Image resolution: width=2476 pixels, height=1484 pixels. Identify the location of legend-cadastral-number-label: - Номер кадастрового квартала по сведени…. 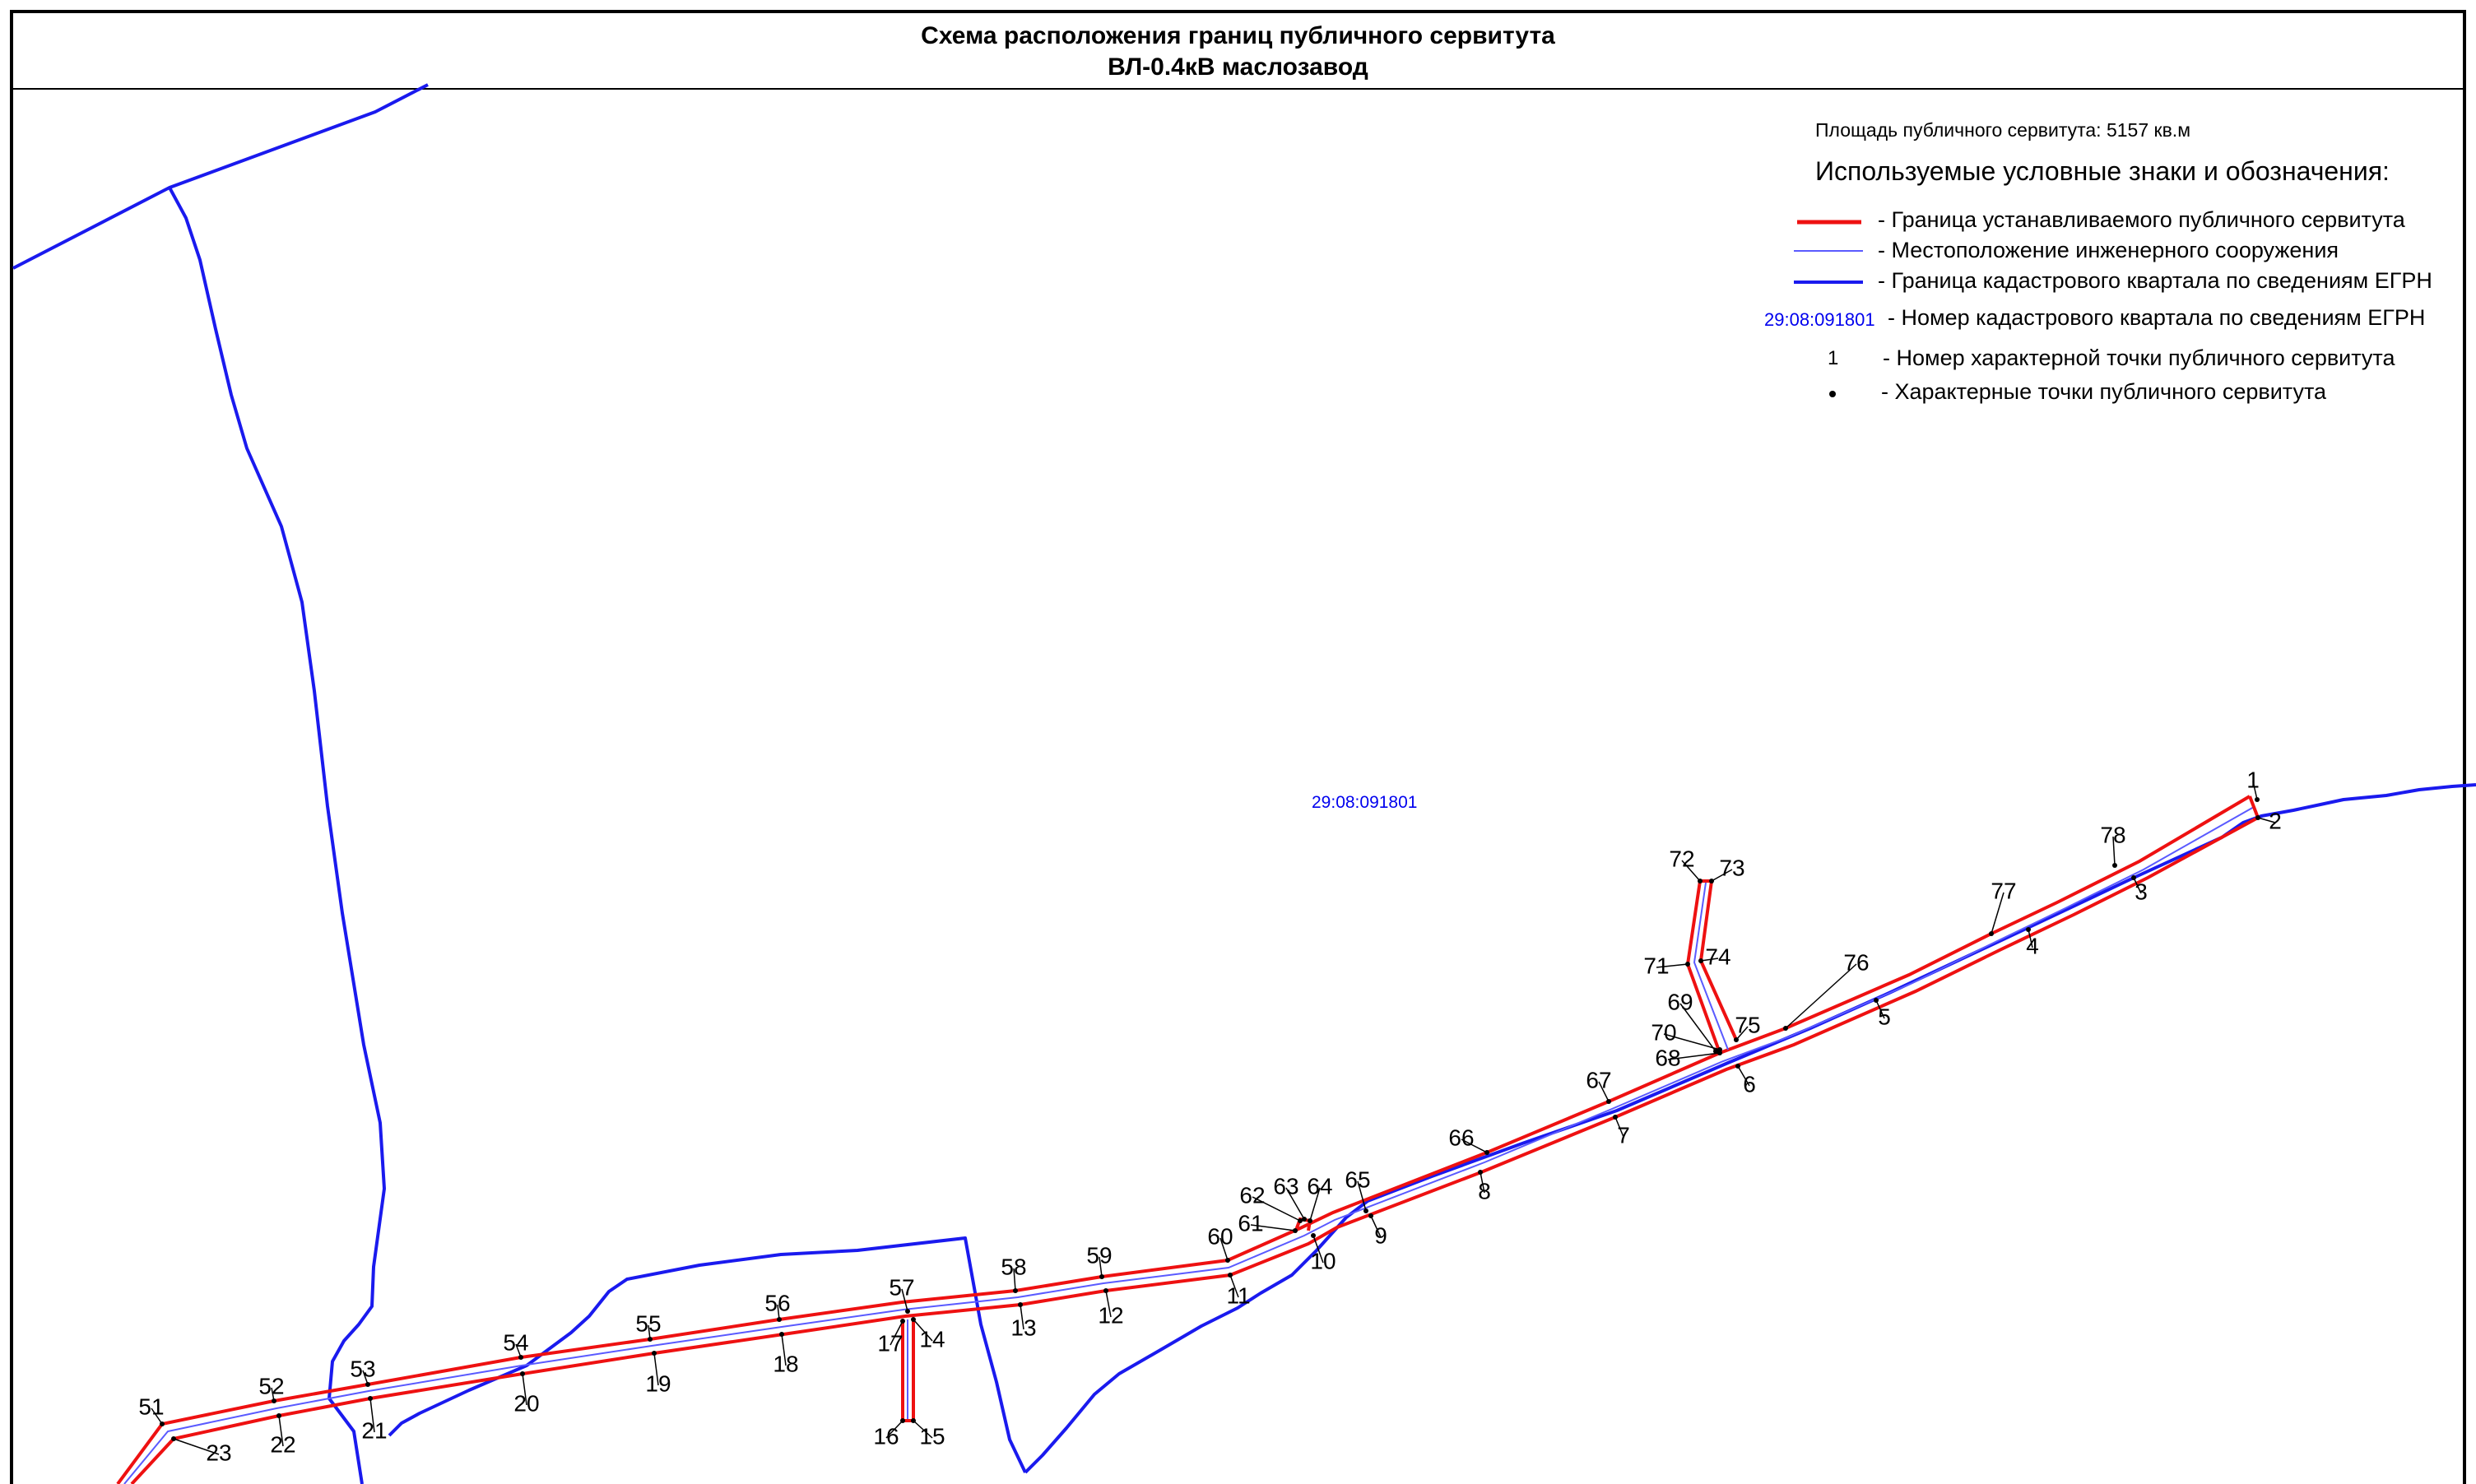
(2157, 317).